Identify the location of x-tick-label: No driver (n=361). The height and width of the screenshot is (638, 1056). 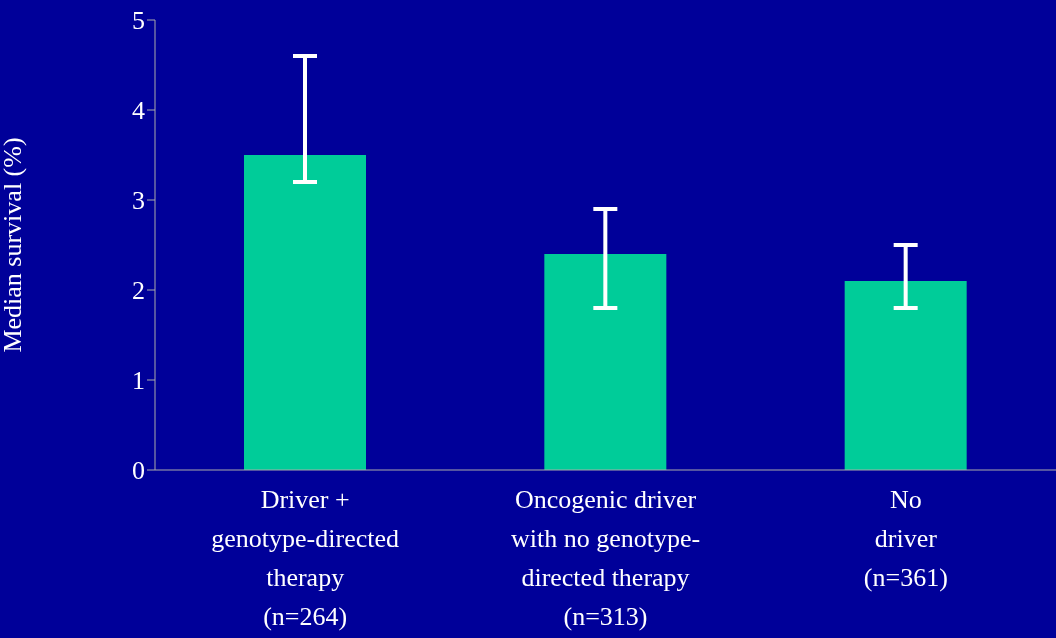
(905, 538).